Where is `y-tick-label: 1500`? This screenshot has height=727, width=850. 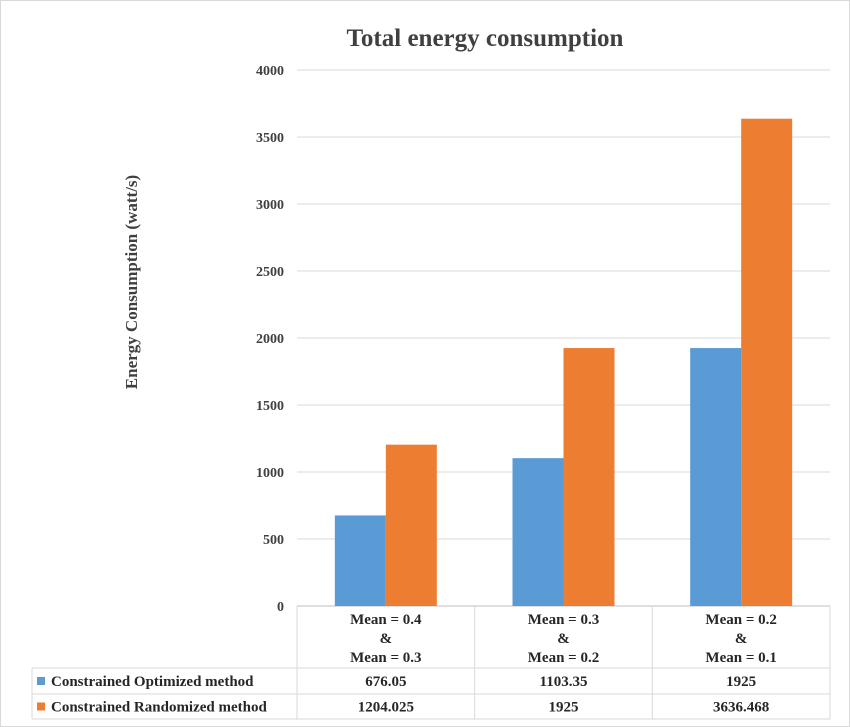 y-tick-label: 1500 is located at coordinates (270, 406).